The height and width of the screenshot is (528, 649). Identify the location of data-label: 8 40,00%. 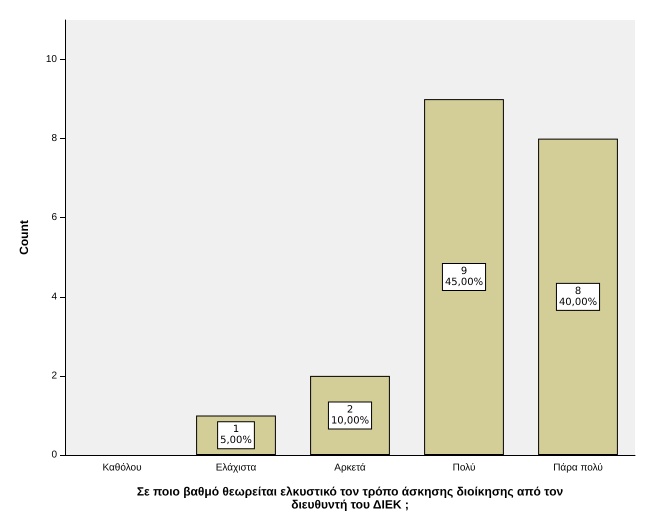
(578, 297).